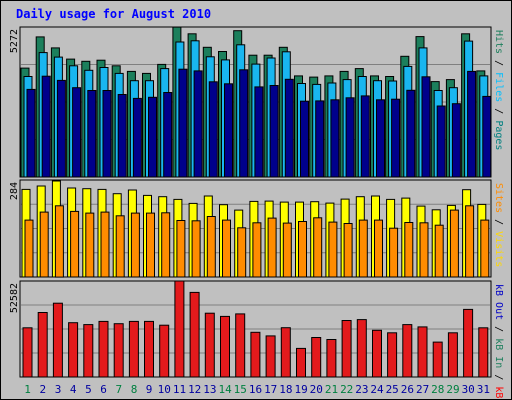 This screenshot has height=400, width=512. What do you see at coordinates (14, 298) in the screenshot?
I see `y-max-label: 52582` at bounding box center [14, 298].